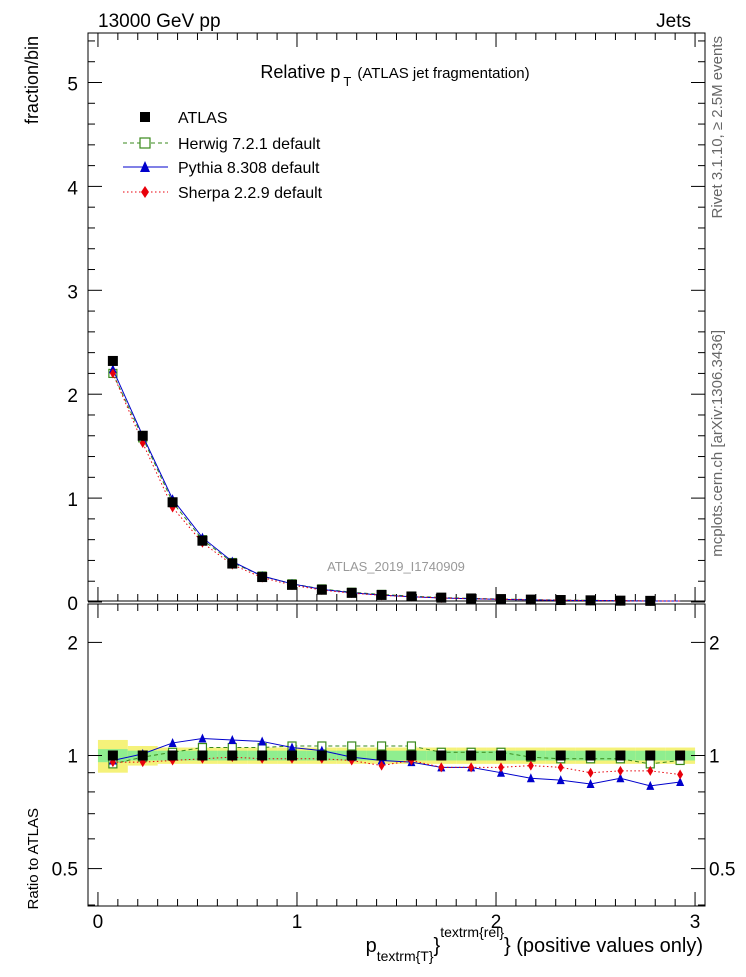 The image size is (746, 977). I want to click on y-tick-label: 3, so click(72, 292).